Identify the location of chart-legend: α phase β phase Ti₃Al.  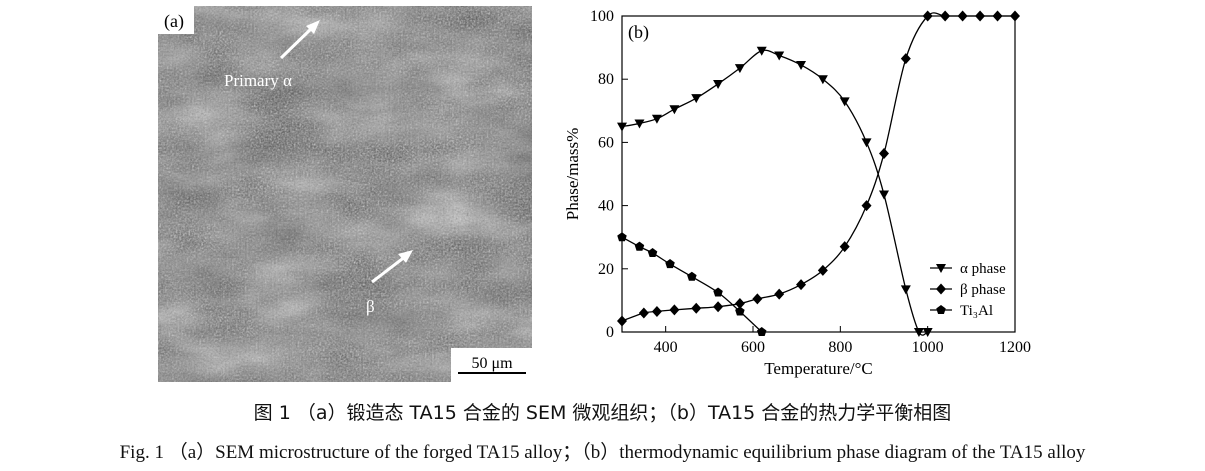
(968, 290).